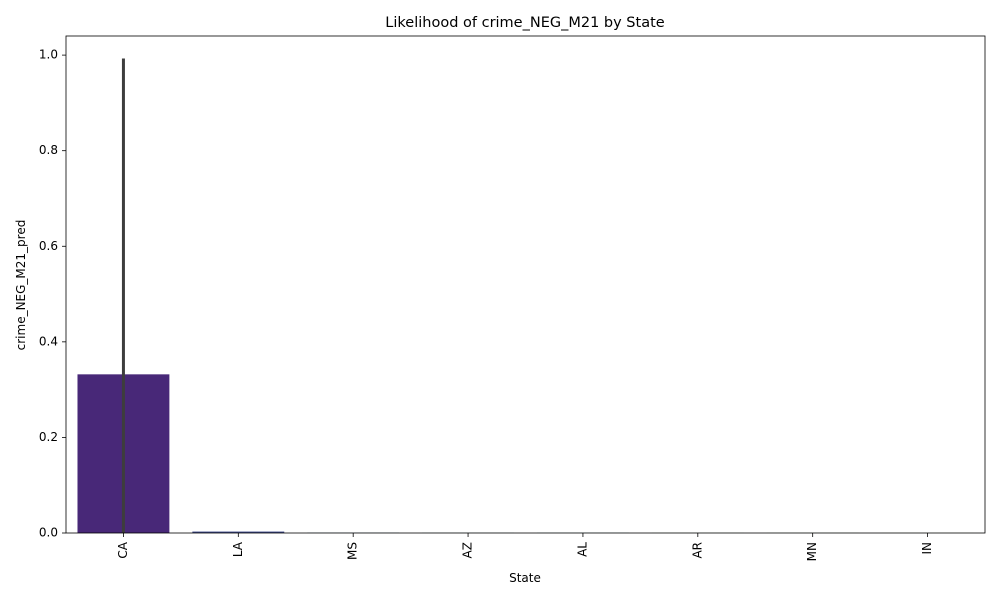  I want to click on x-tick-label: LA, so click(238, 549).